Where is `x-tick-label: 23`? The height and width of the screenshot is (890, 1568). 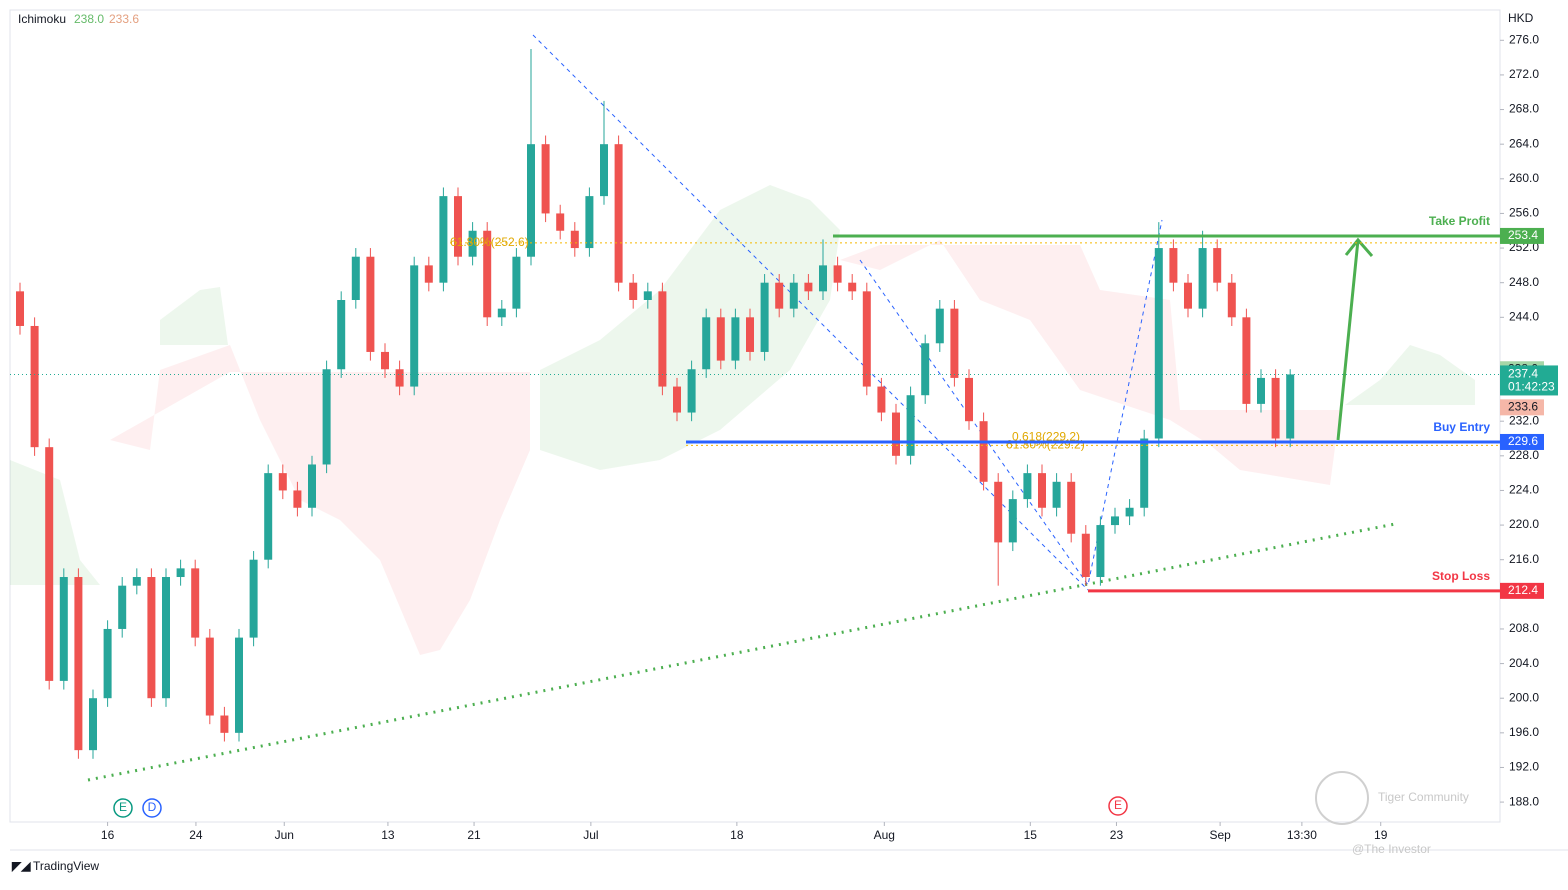 x-tick-label: 23 is located at coordinates (1117, 835).